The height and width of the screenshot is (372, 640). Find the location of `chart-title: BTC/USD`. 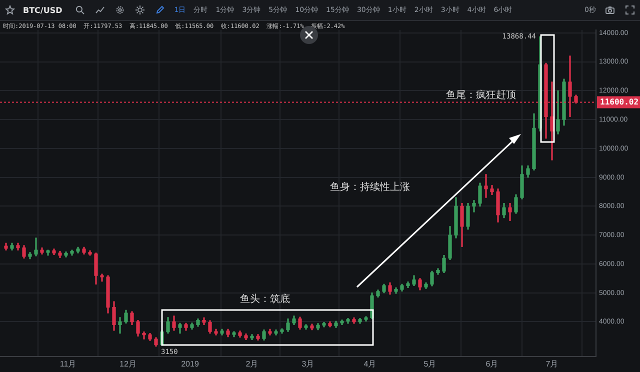

chart-title: BTC/USD is located at coordinates (42, 10).